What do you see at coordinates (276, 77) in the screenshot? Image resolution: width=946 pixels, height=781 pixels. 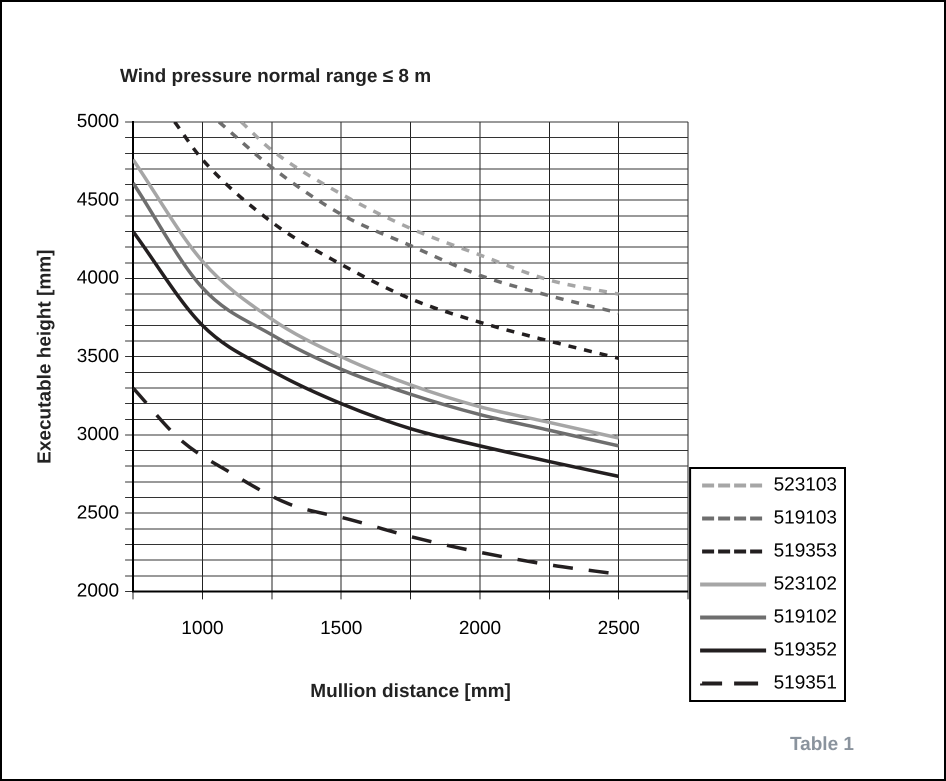 I see `chart-title: Wind pressure normal range ≤ 8 m` at bounding box center [276, 77].